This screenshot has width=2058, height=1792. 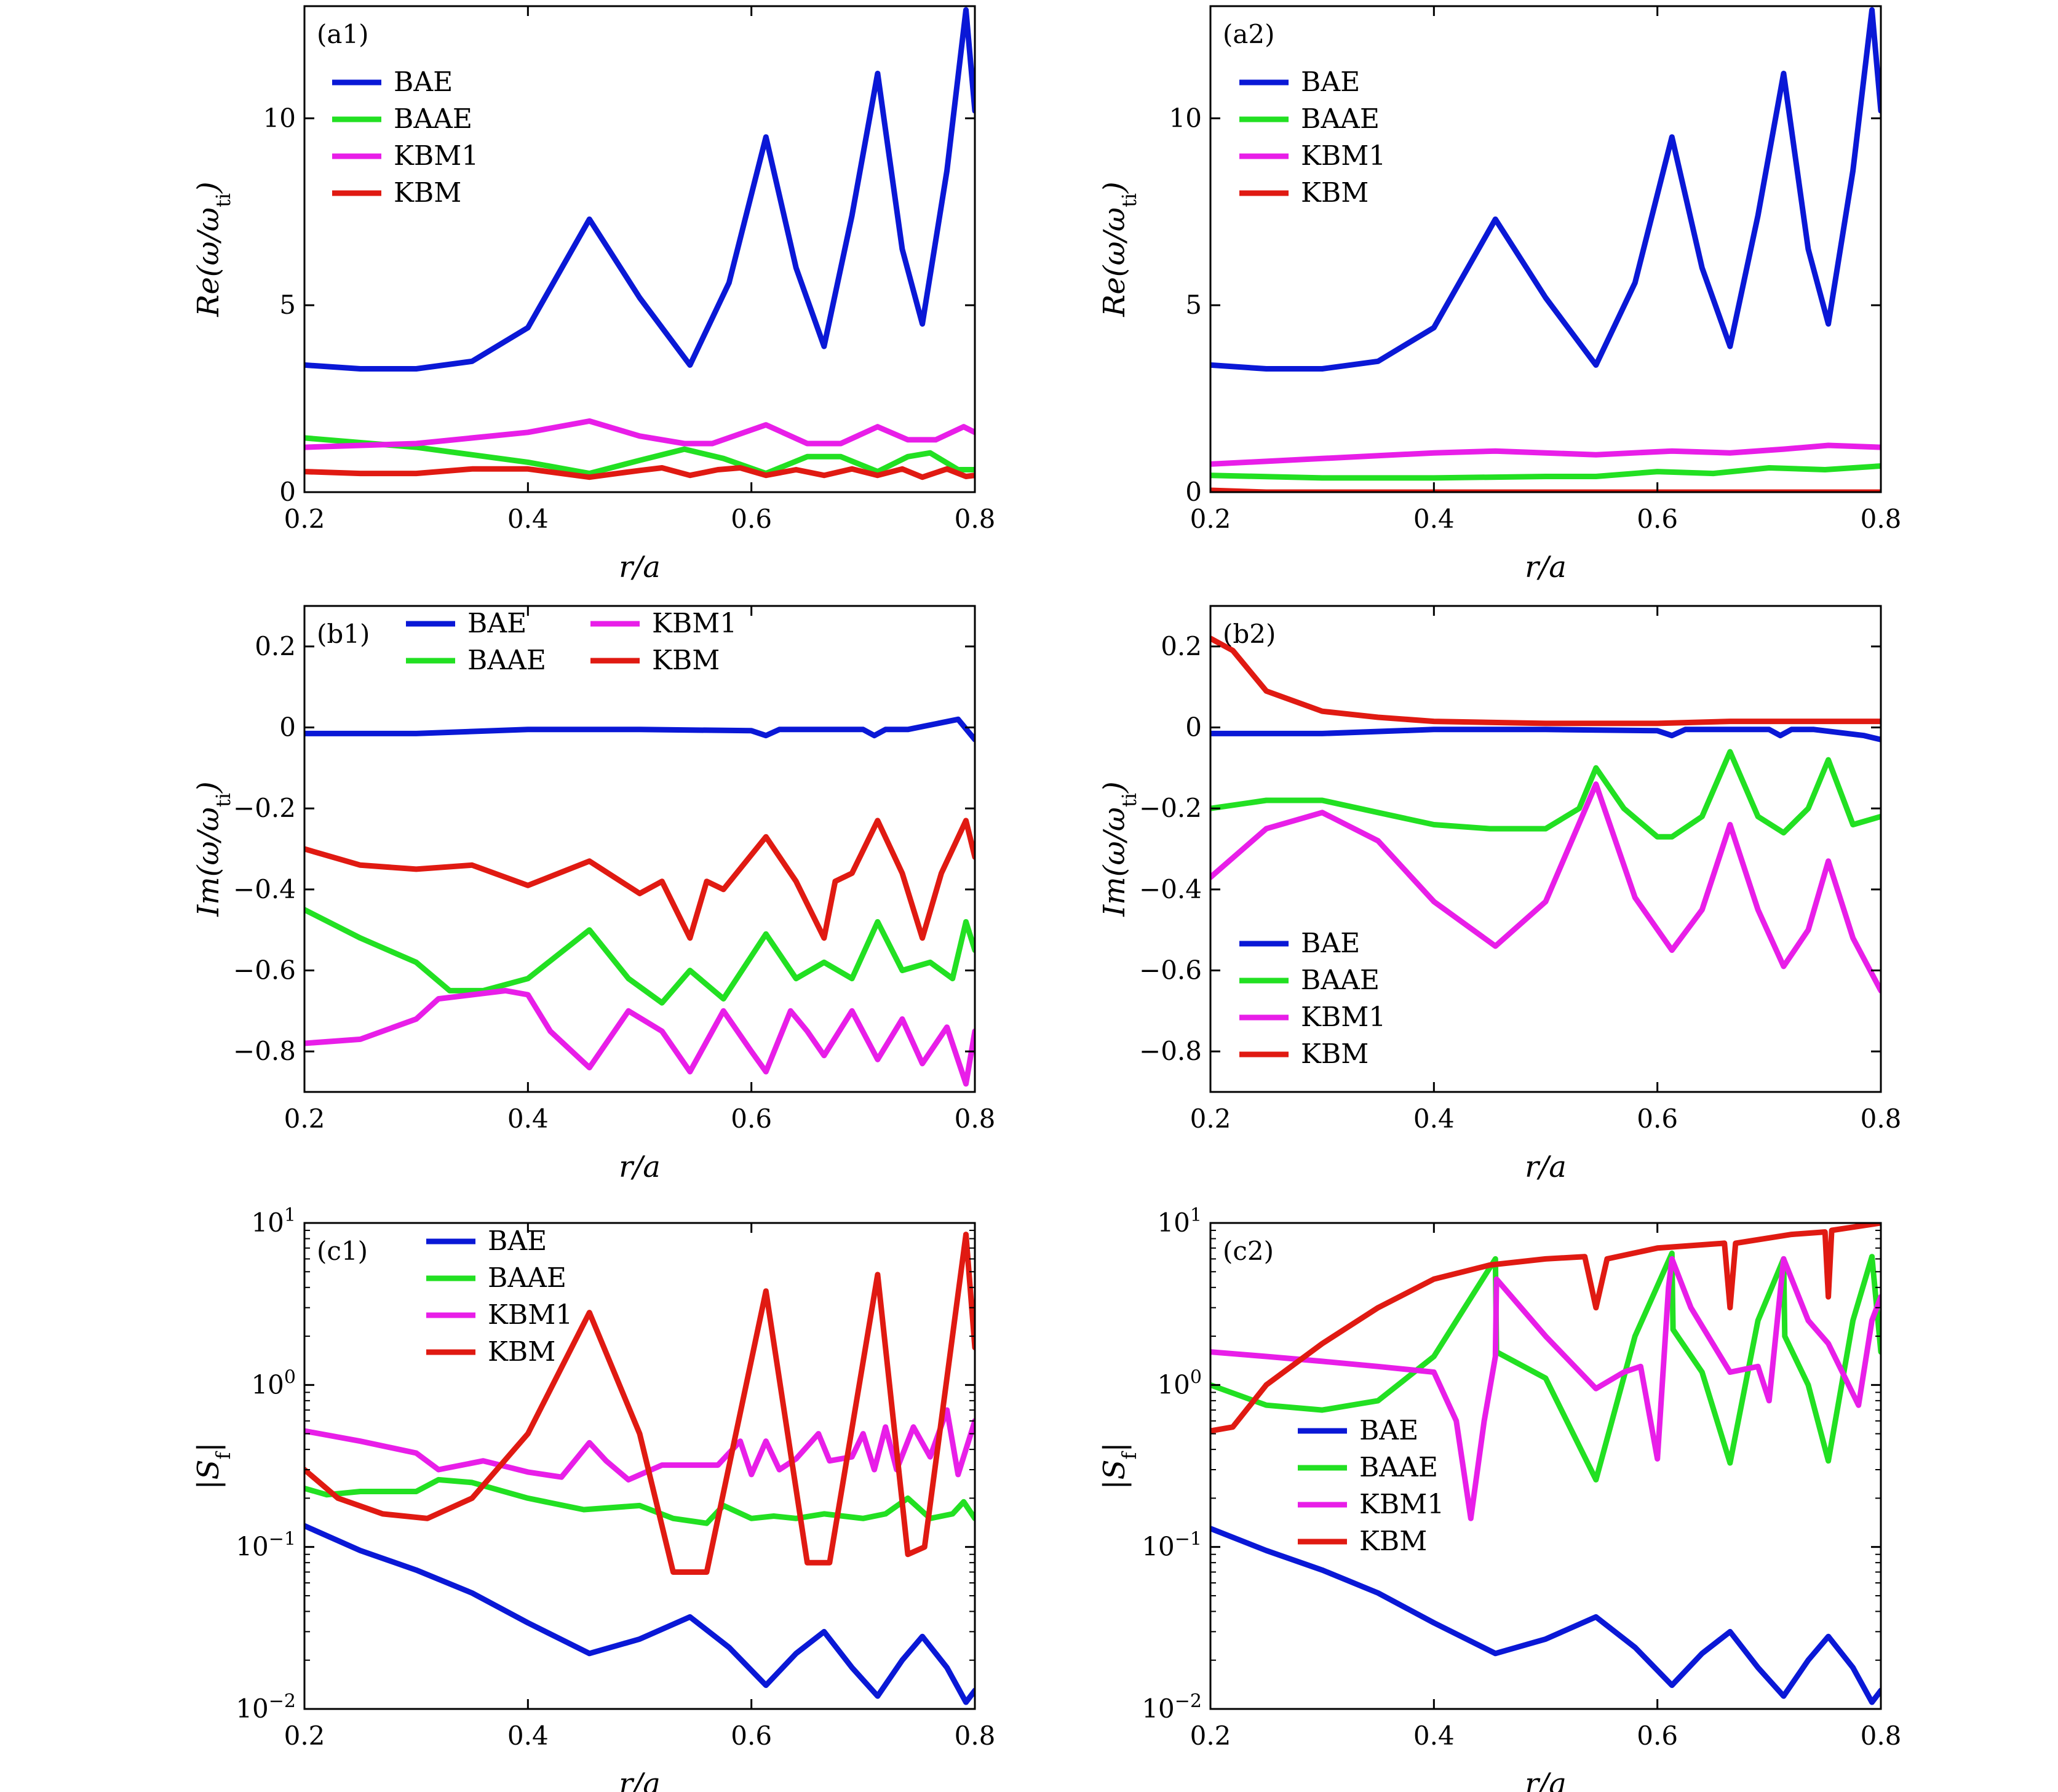 What do you see at coordinates (571, 642) in the screenshot?
I see `legend: BAE KBM1 BAAE KBM` at bounding box center [571, 642].